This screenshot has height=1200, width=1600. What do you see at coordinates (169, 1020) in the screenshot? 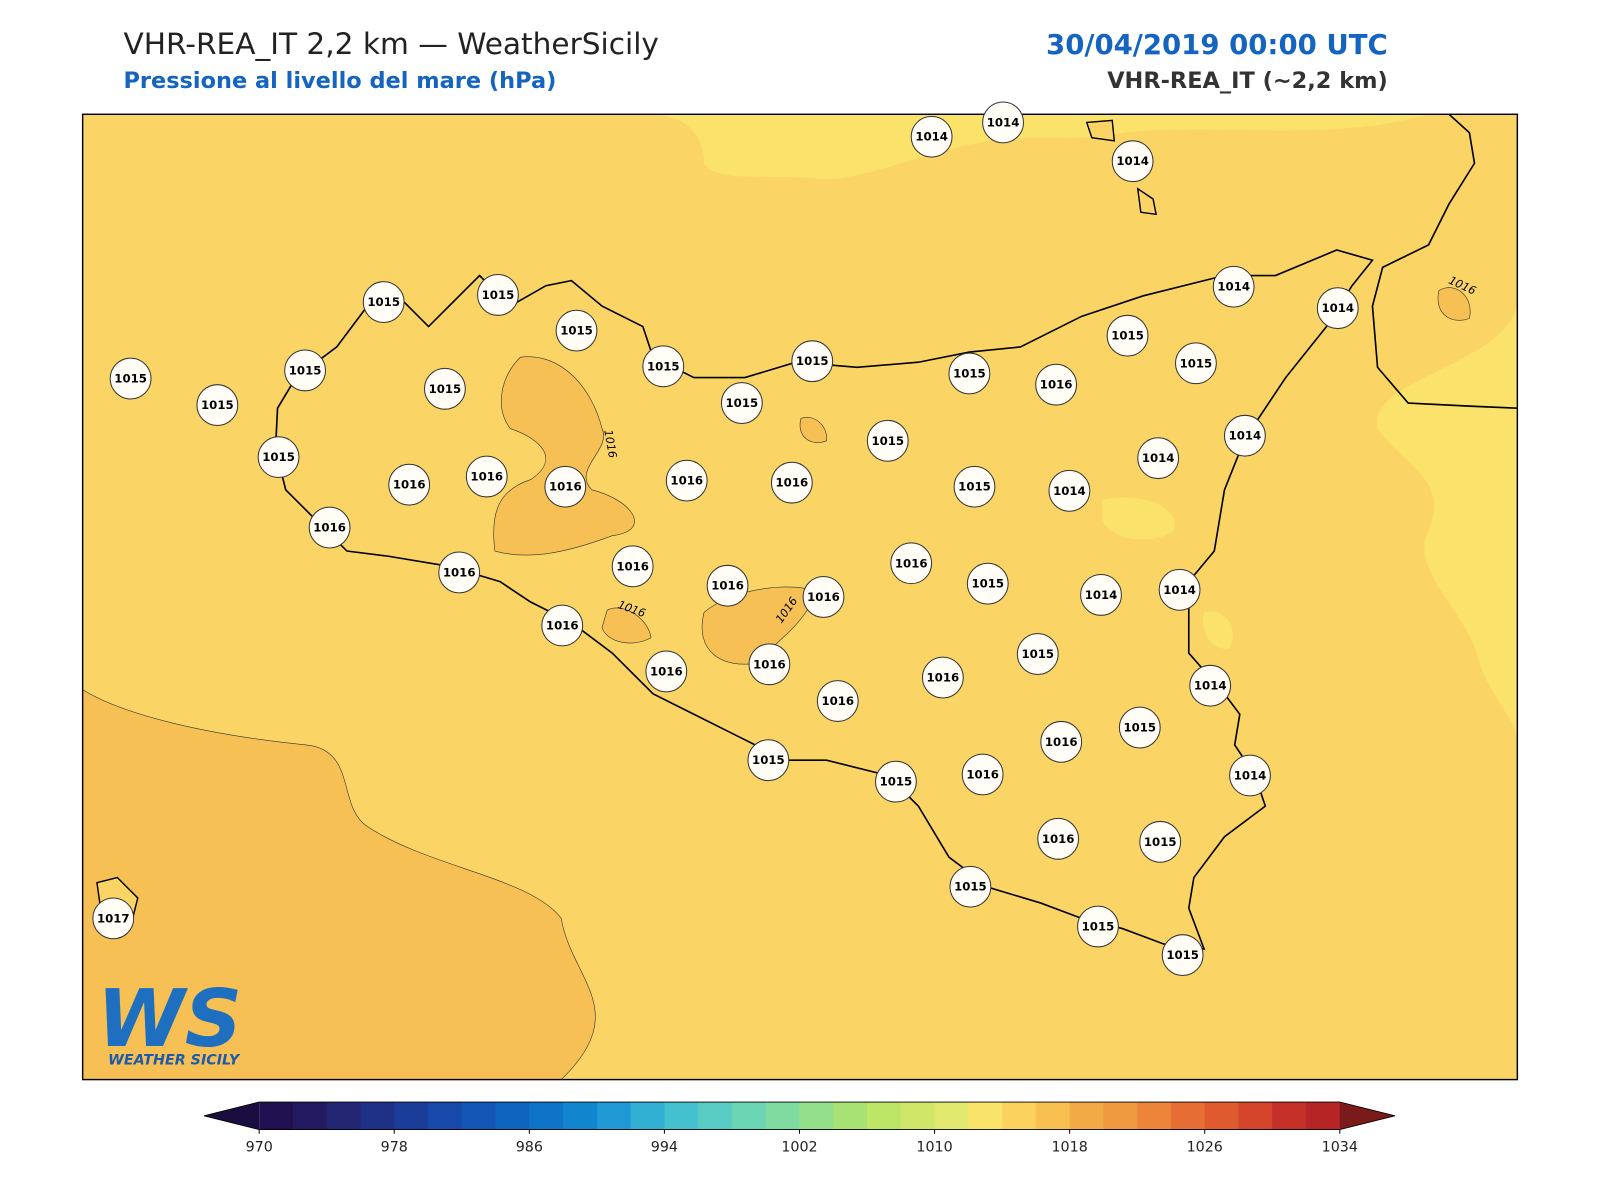
I see `logo: WS WEATHER SICILY` at bounding box center [169, 1020].